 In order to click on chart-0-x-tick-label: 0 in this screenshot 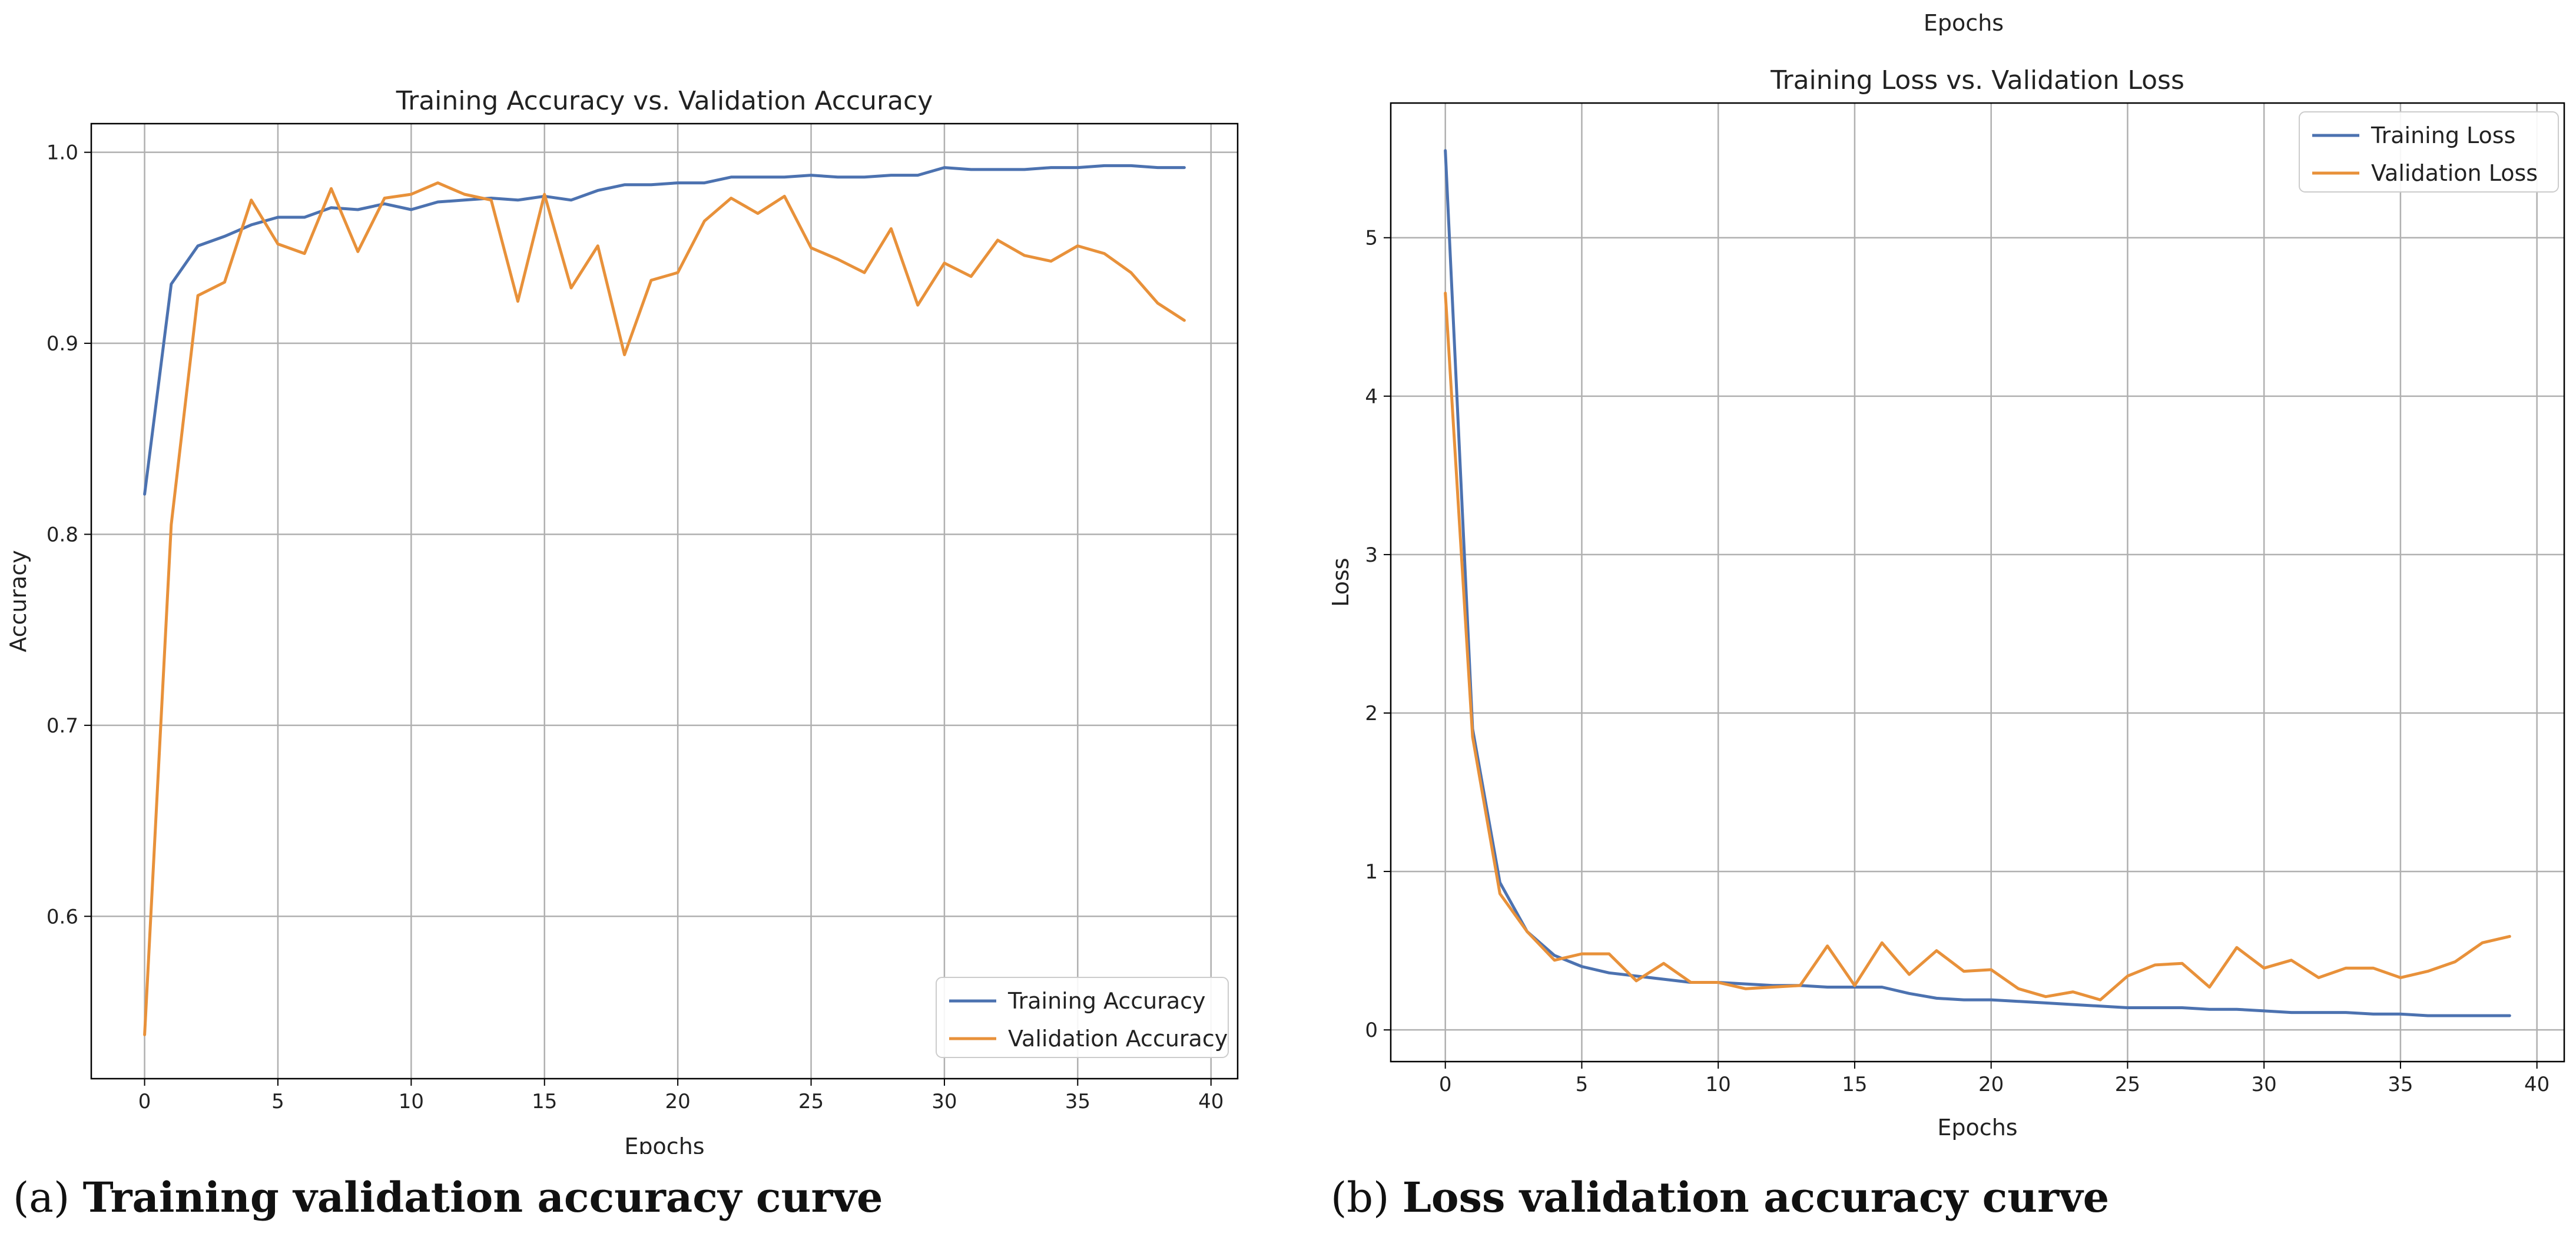, I will do `click(144, 1101)`.